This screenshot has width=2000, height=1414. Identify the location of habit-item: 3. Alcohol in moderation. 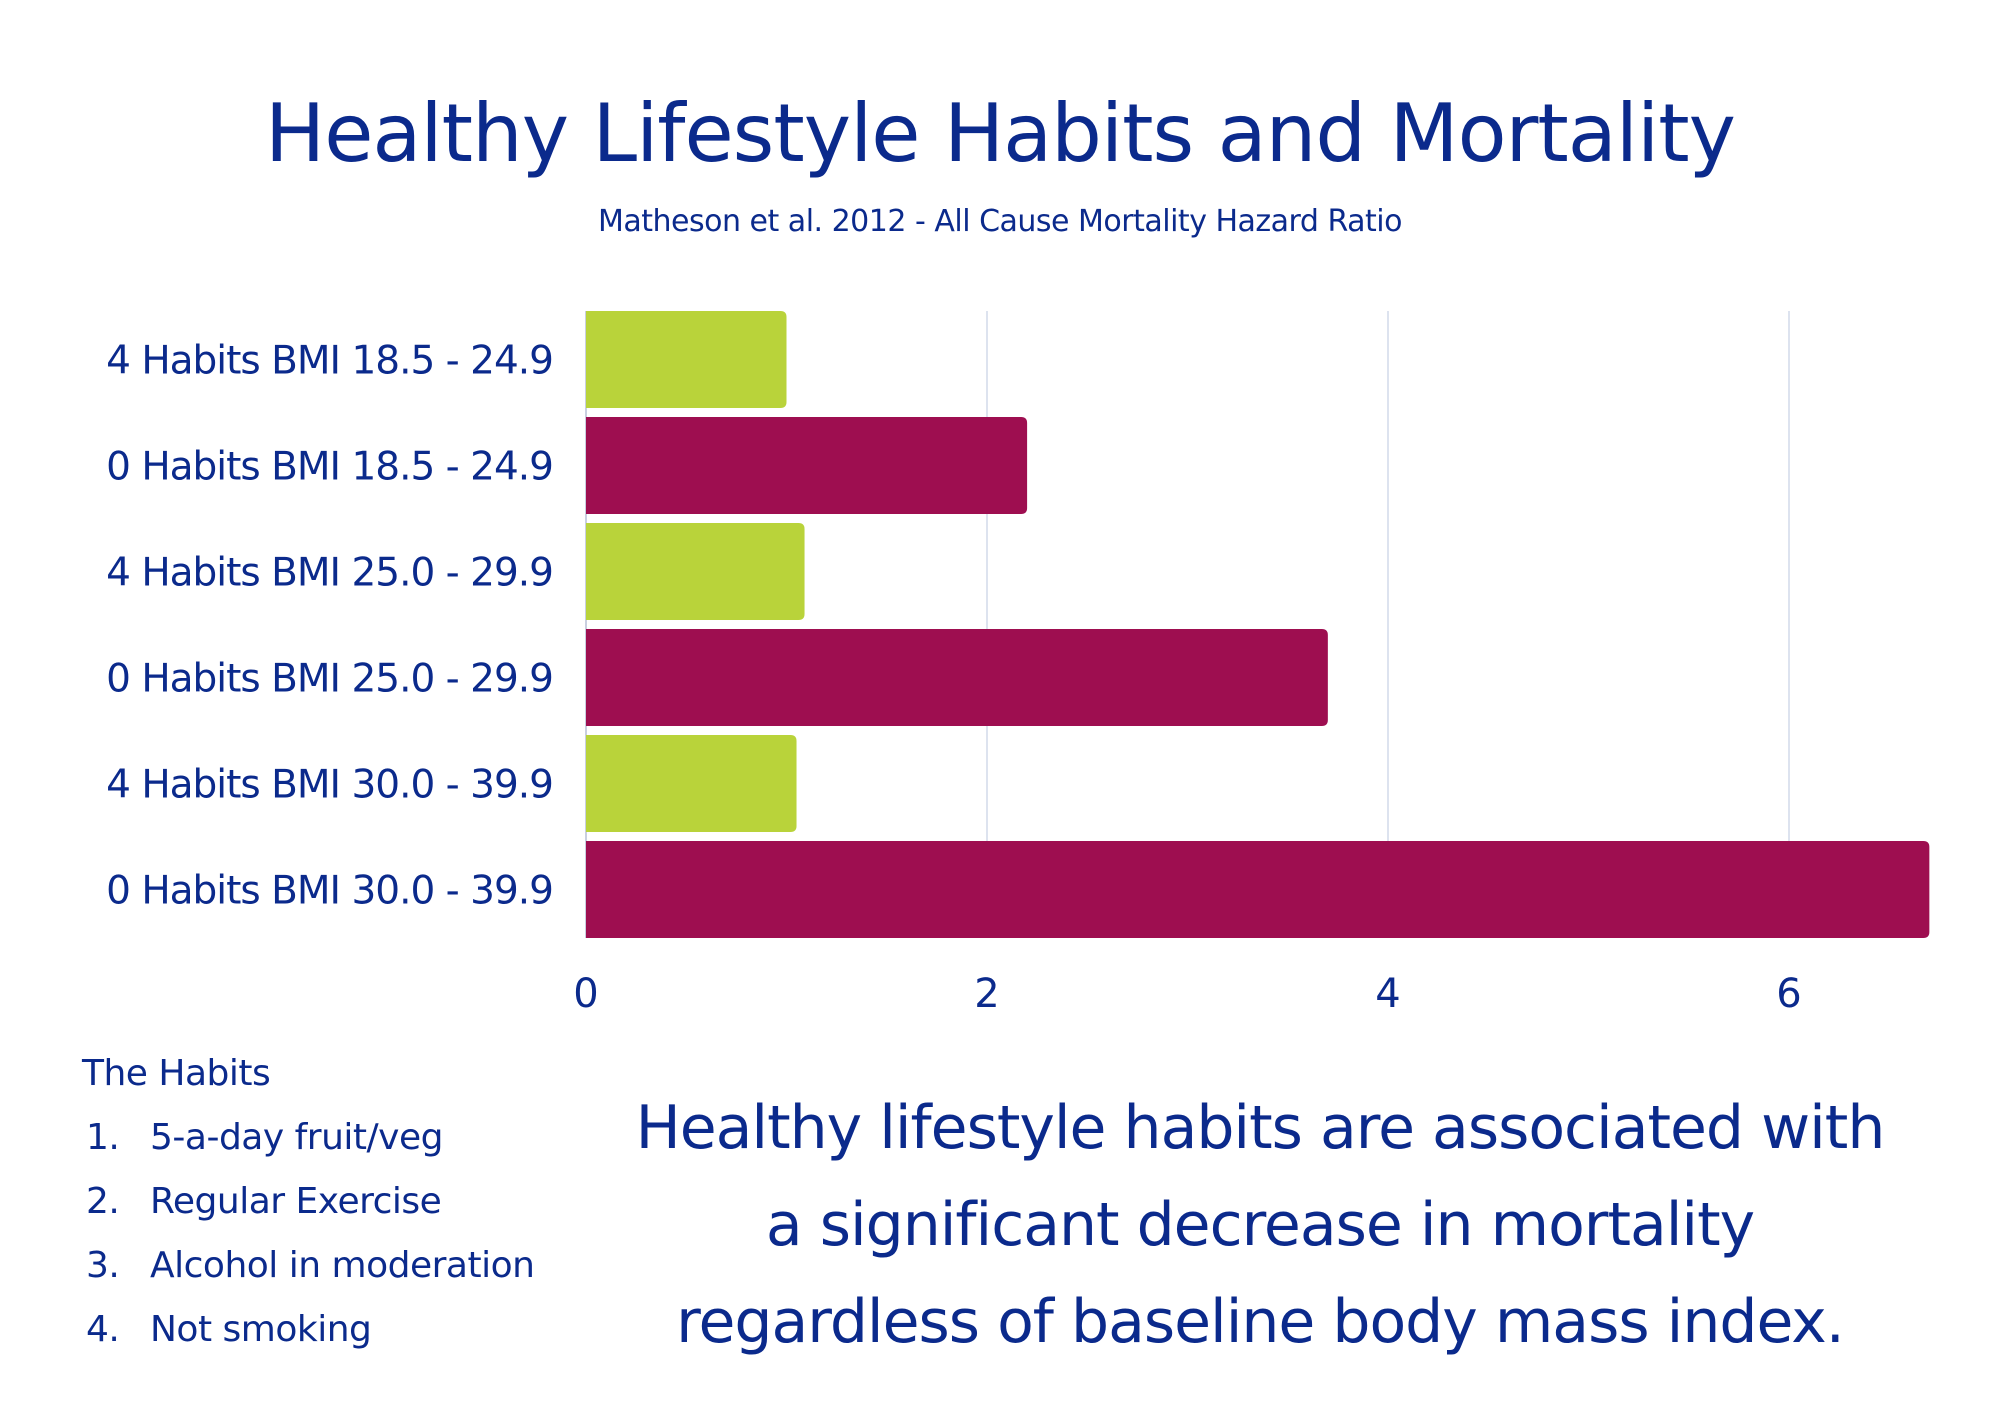
(308, 1266).